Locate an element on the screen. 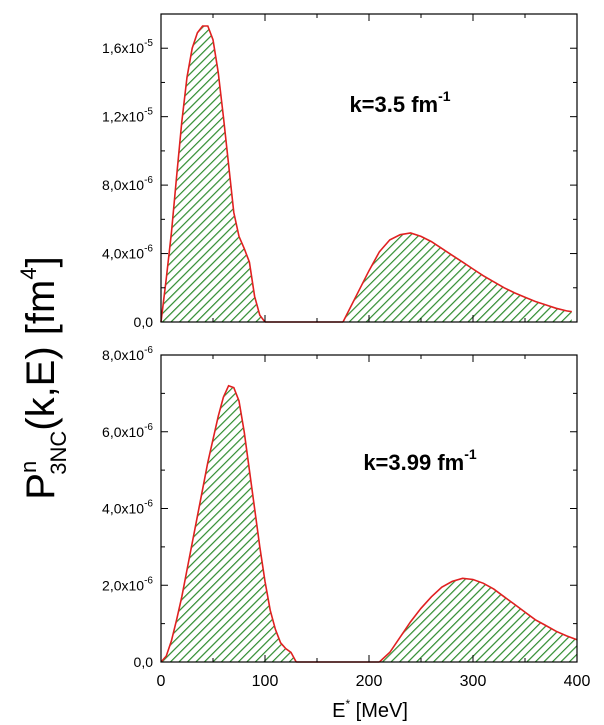  y-tick-label: 1,6x10⁻⁵ is located at coordinates (127, 47).